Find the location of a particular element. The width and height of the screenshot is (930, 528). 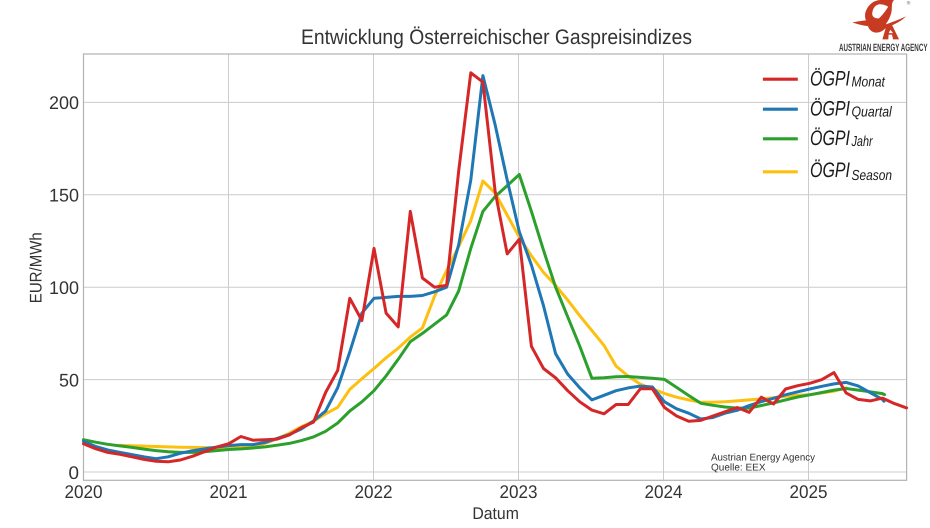

svg-text: EUR/MWh is located at coordinates (36, 267).